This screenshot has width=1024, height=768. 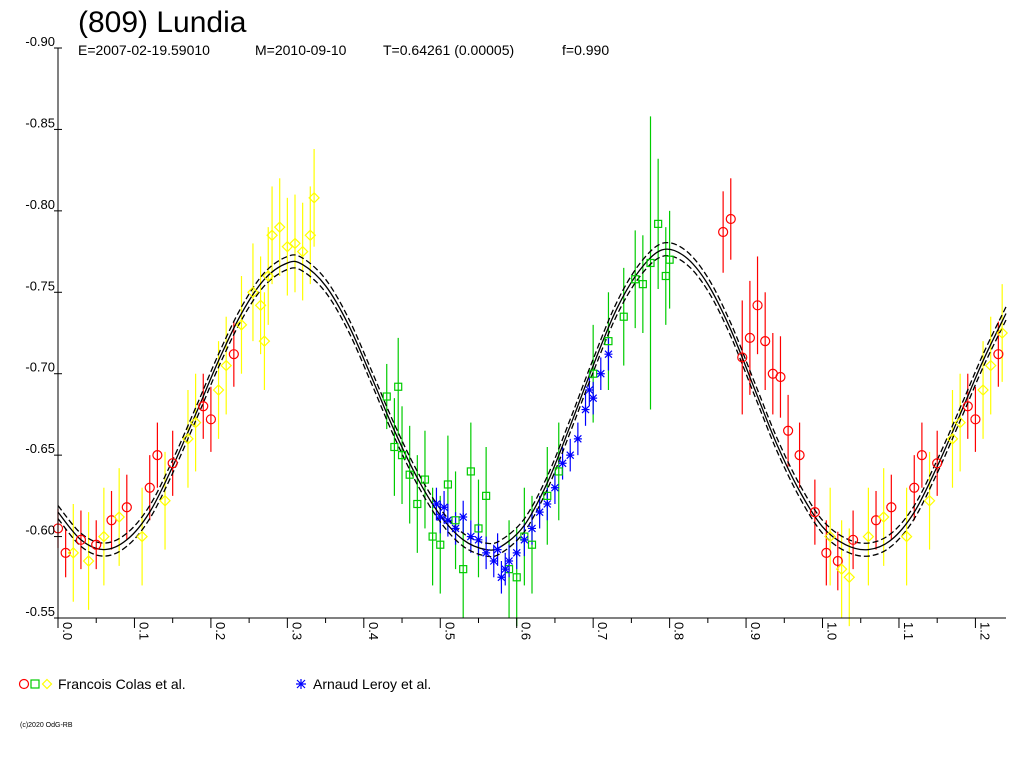 I want to click on y-tick-label: -0.75, so click(x=40, y=285).